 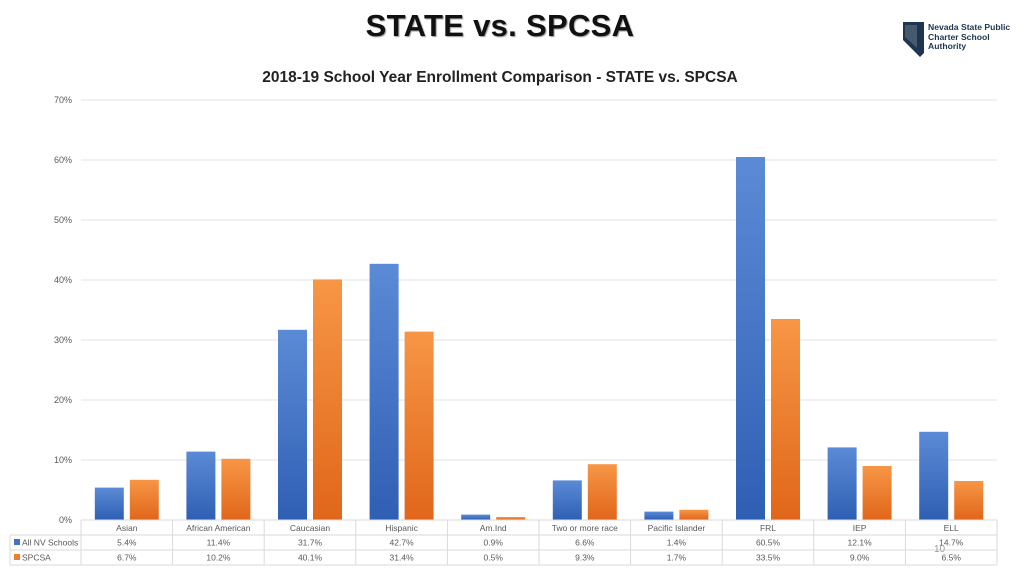 What do you see at coordinates (63, 100) in the screenshot?
I see `y-tick-label: 70%` at bounding box center [63, 100].